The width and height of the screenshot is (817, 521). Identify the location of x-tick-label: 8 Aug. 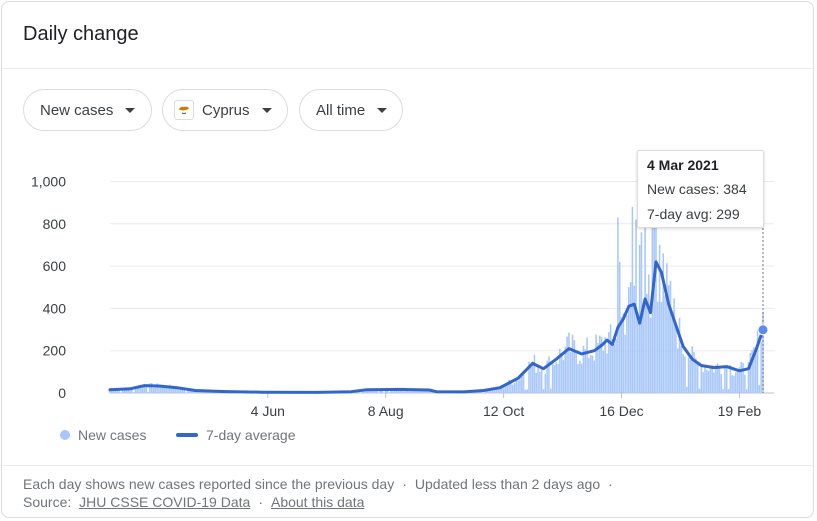
(386, 411).